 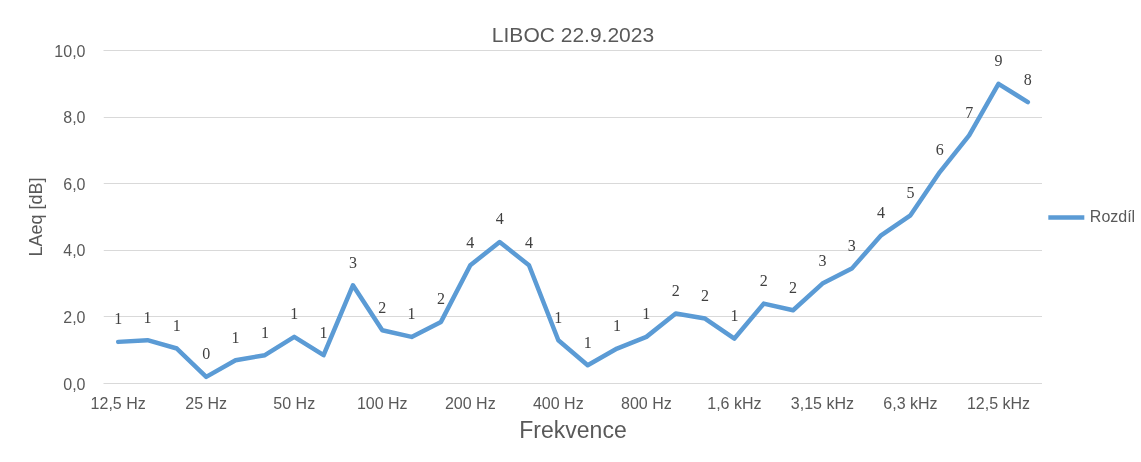 I want to click on y-tick-label: 0,0, so click(x=74, y=384).